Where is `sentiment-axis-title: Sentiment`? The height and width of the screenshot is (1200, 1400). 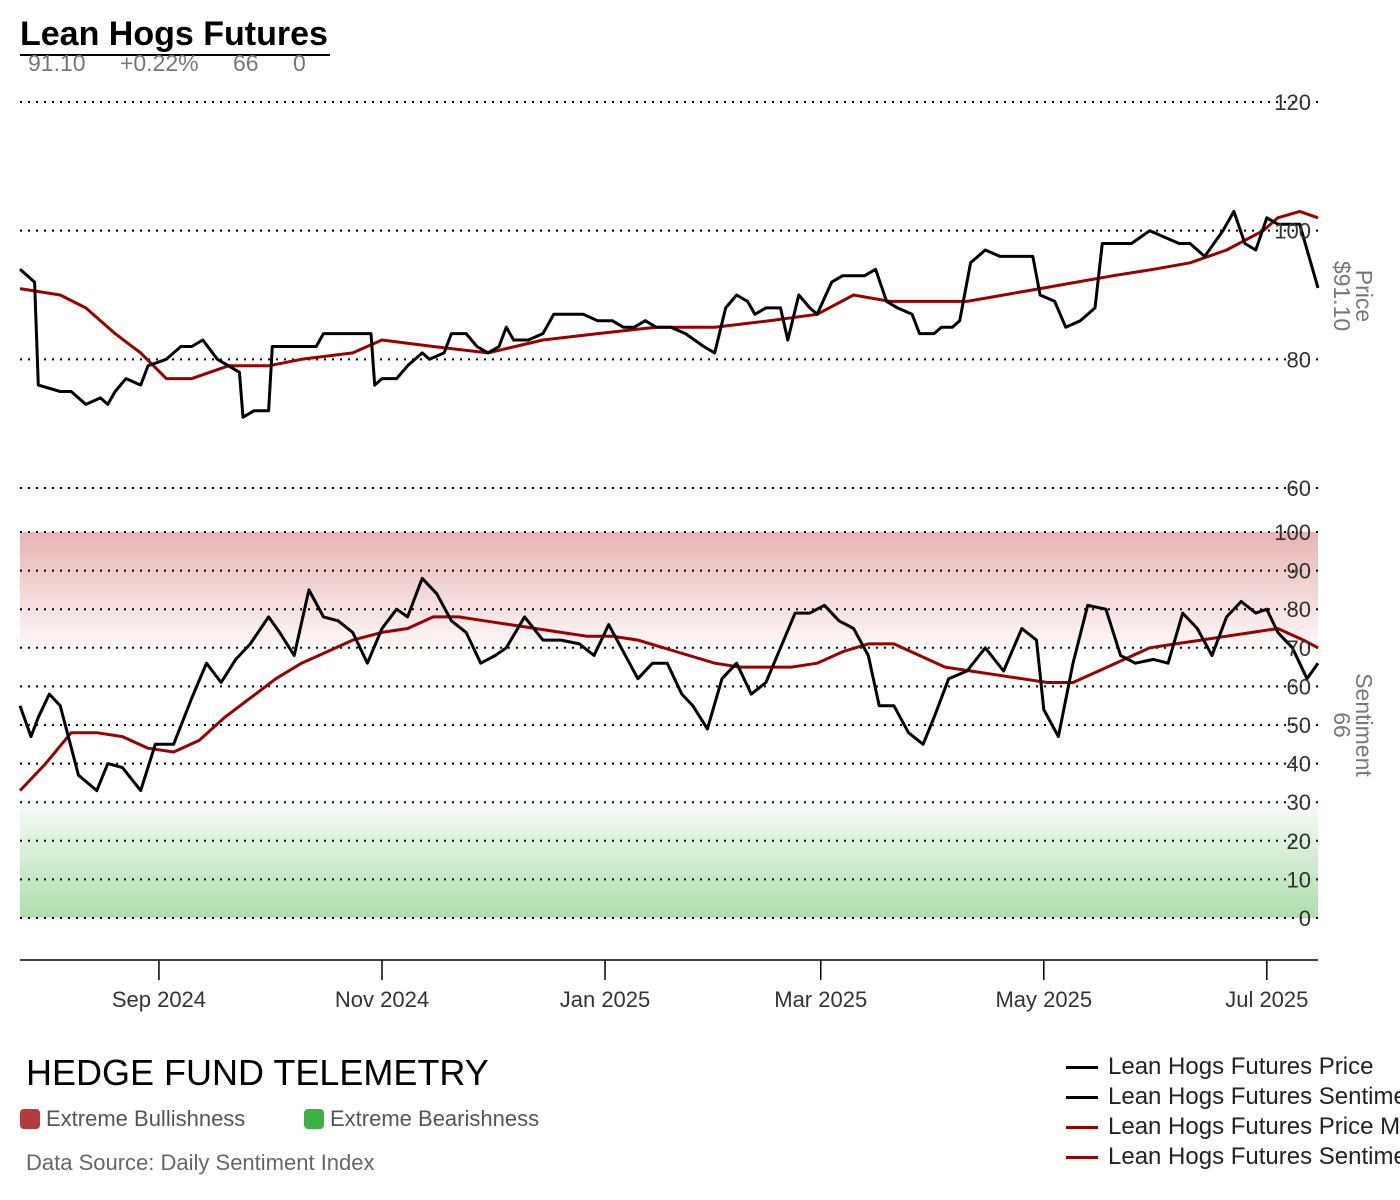 sentiment-axis-title: Sentiment is located at coordinates (1364, 725).